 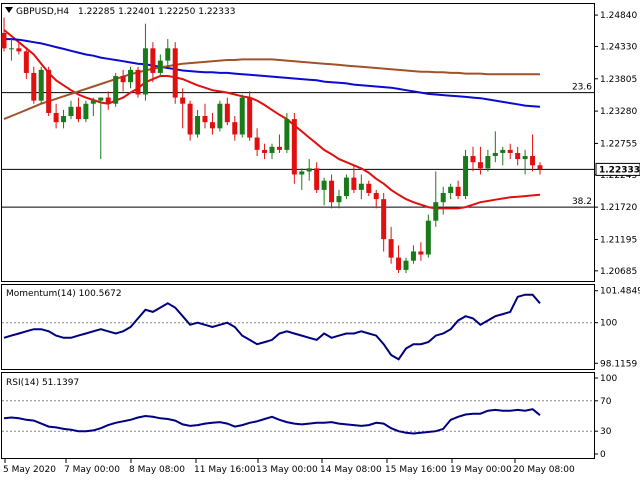 I want to click on momentum-tick-label: 100, so click(x=608, y=324).